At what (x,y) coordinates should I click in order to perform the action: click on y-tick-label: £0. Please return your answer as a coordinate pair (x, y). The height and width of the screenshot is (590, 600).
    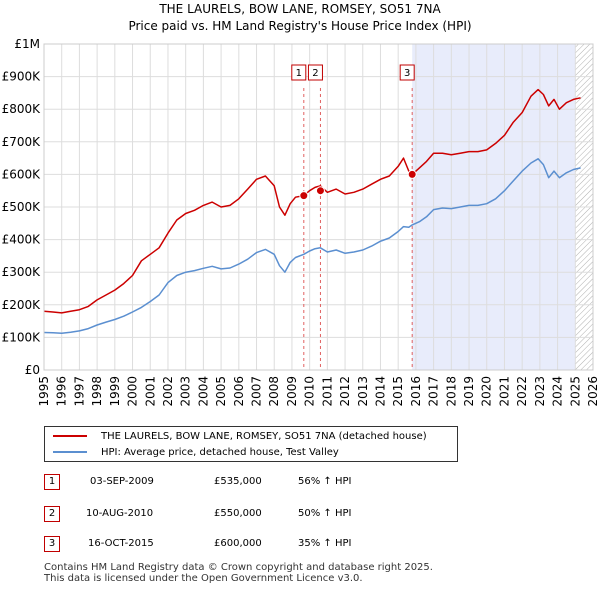
    Looking at the image, I should click on (32, 370).